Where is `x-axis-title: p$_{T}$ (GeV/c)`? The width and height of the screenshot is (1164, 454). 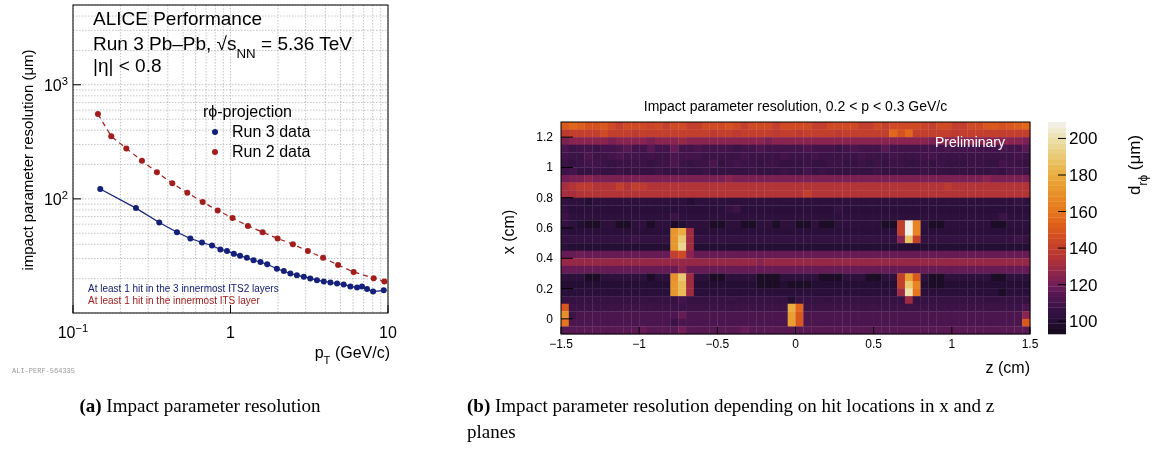 x-axis-title: p$_{T}$ (GeV/c) is located at coordinates (352, 355).